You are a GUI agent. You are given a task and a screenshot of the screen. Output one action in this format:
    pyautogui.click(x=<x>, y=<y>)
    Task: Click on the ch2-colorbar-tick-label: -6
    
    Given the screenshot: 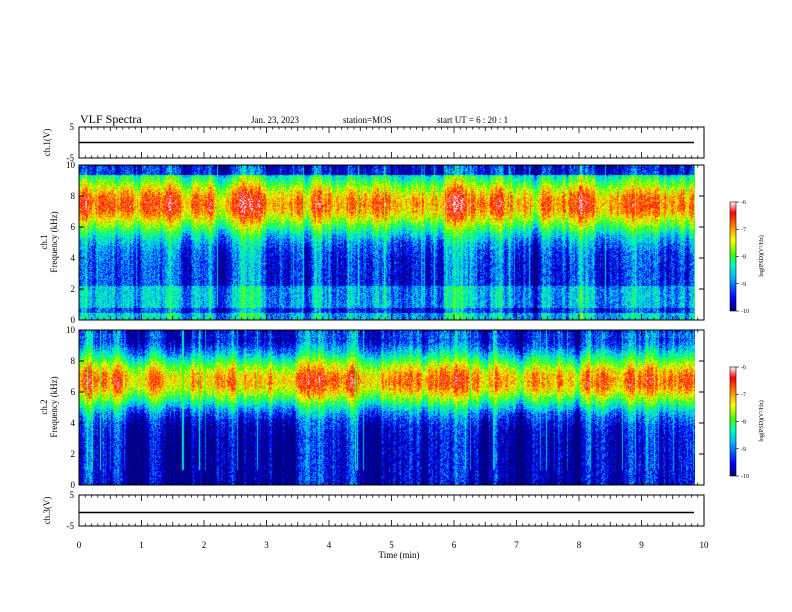 What is the action you would take?
    pyautogui.click(x=743, y=368)
    